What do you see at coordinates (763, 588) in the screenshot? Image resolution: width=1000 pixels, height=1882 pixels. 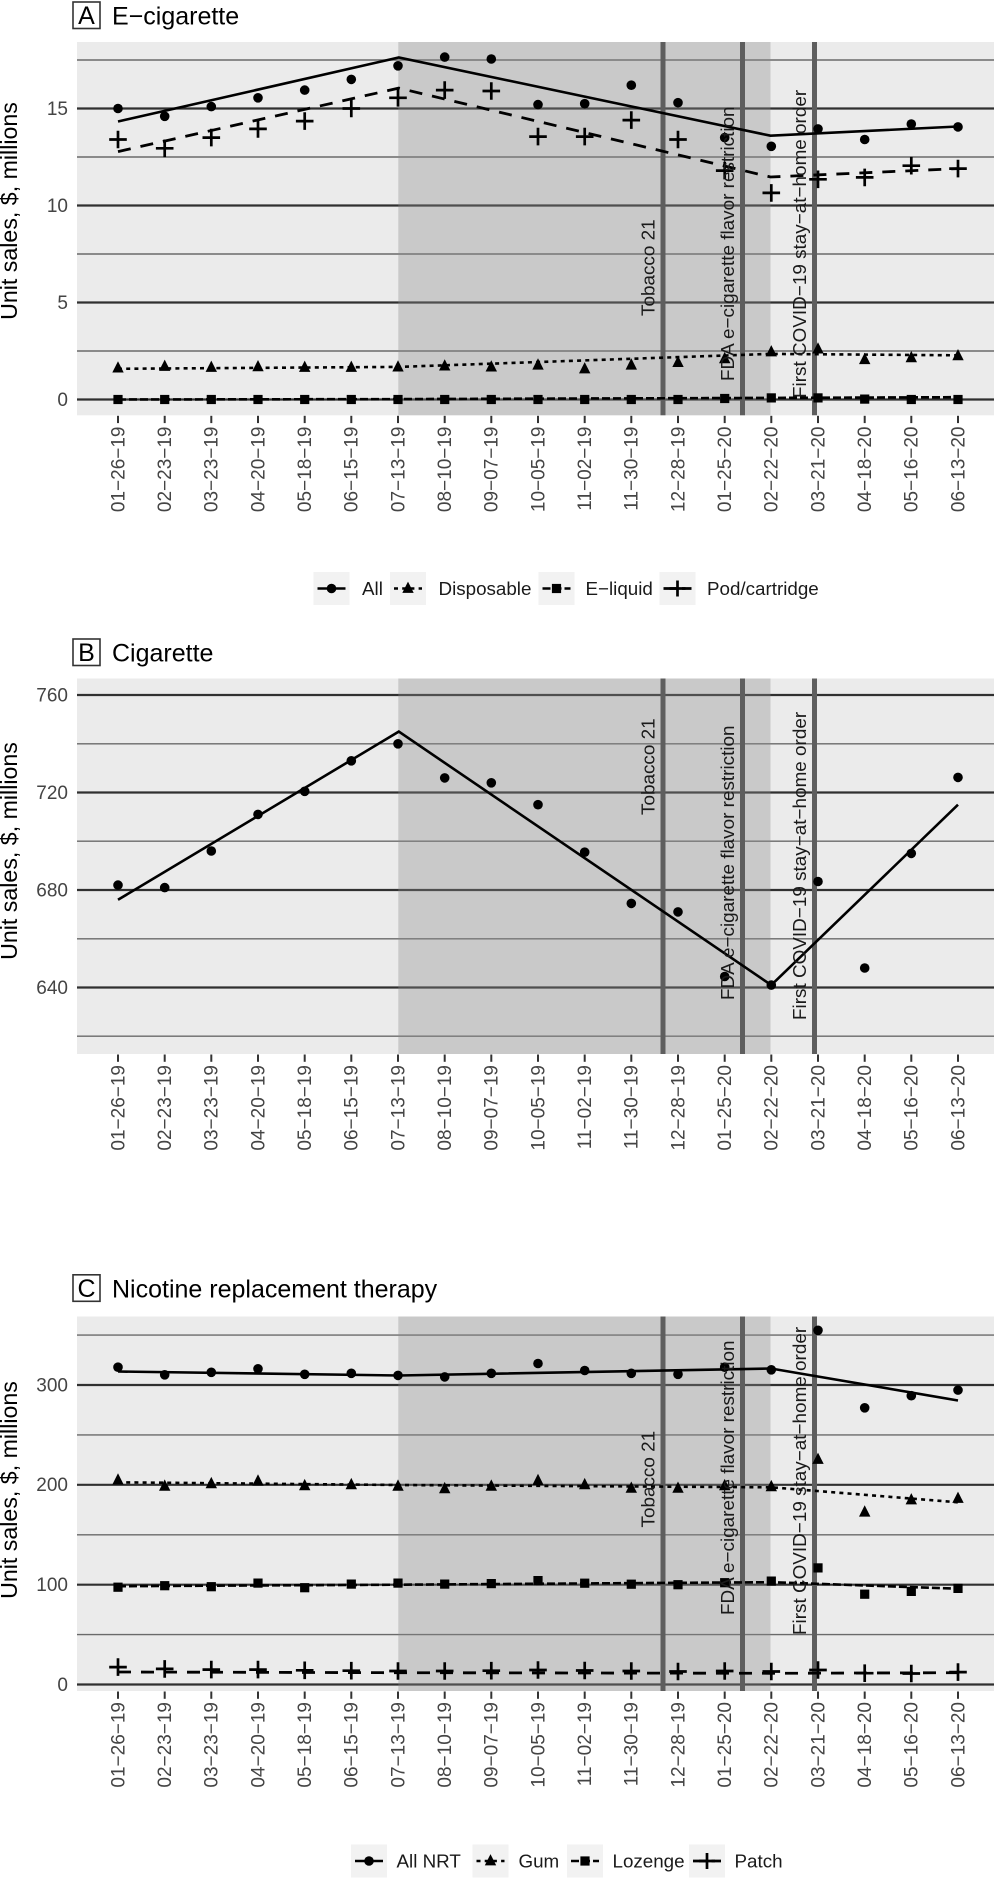 I see `svg-text: Pod/cartridge` at bounding box center [763, 588].